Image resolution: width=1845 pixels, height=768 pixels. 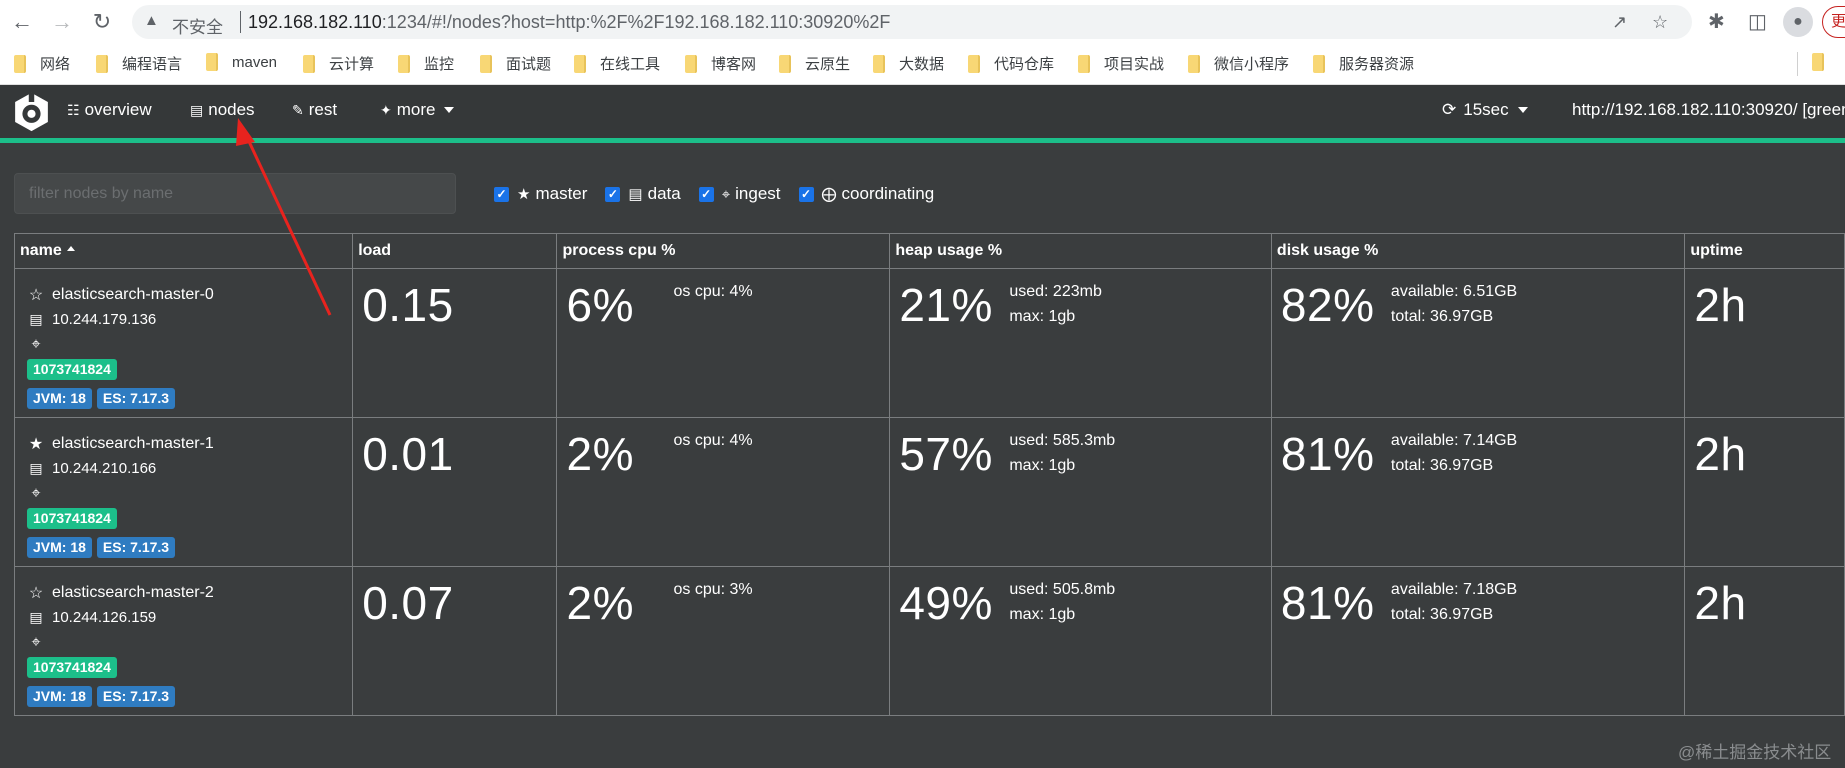 What do you see at coordinates (139, 63) in the screenshot?
I see `bookmark-folder: 编程语言` at bounding box center [139, 63].